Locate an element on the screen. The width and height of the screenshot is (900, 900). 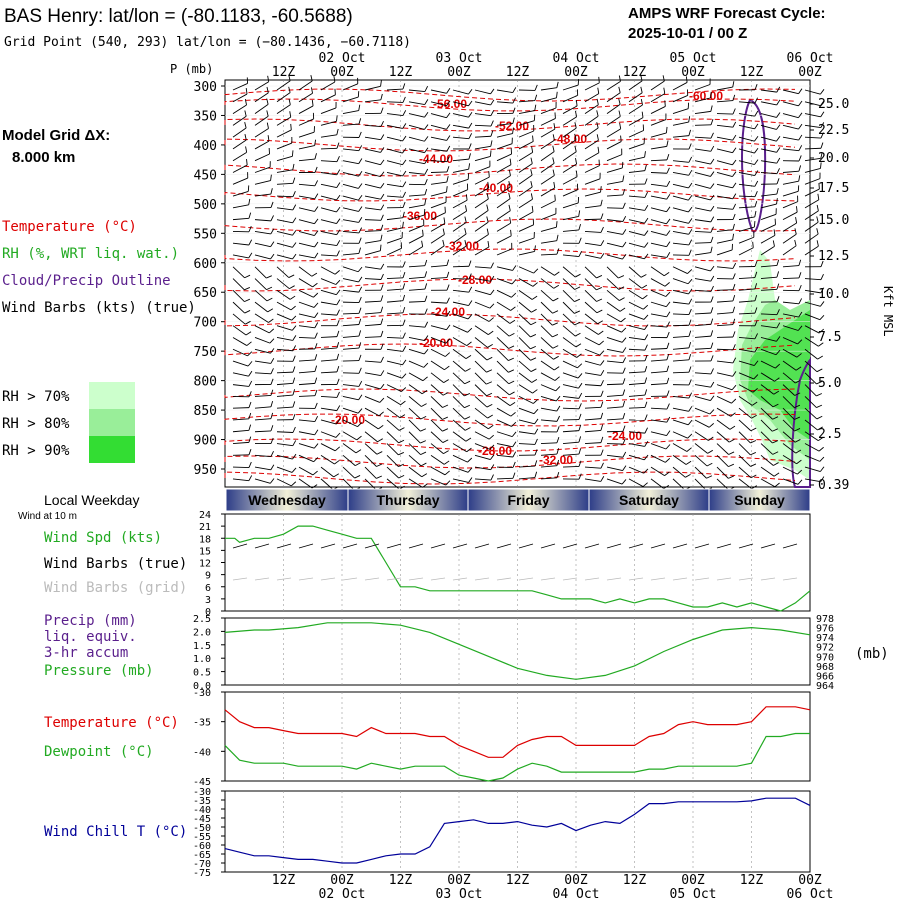
top-date-label: 05 Oct is located at coordinates (693, 58).